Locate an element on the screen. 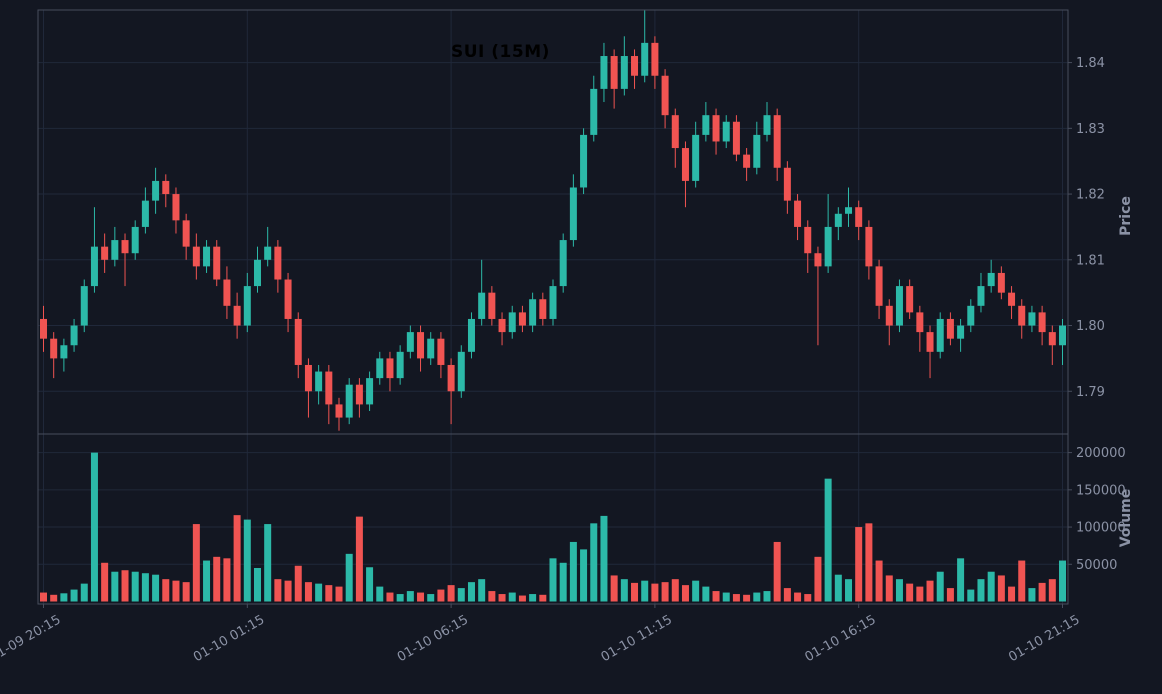  volume-tick-label: 50000 is located at coordinates (1096, 565).